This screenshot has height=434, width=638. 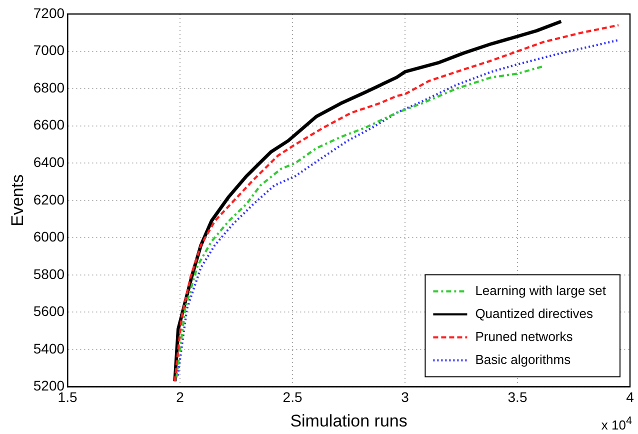 What do you see at coordinates (49, 236) in the screenshot?
I see `y-tick-label: 6000` at bounding box center [49, 236].